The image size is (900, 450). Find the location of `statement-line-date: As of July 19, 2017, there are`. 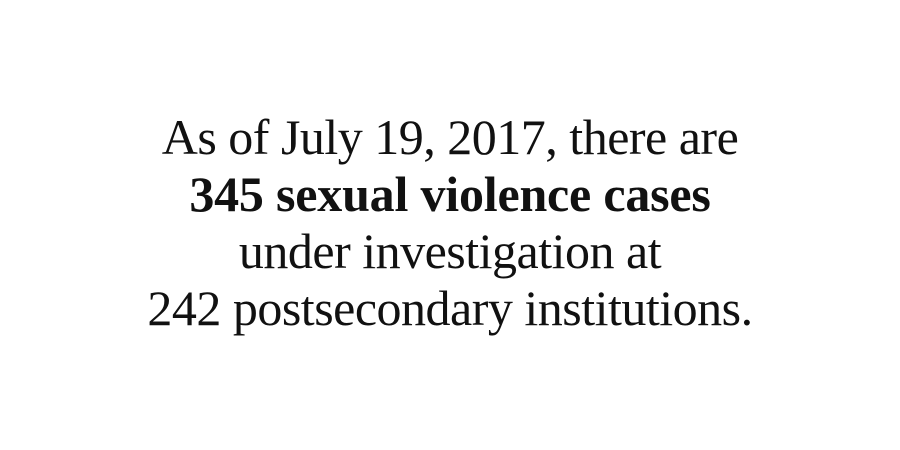

statement-line-date: As of July 19, 2017, there are is located at coordinates (450, 137).